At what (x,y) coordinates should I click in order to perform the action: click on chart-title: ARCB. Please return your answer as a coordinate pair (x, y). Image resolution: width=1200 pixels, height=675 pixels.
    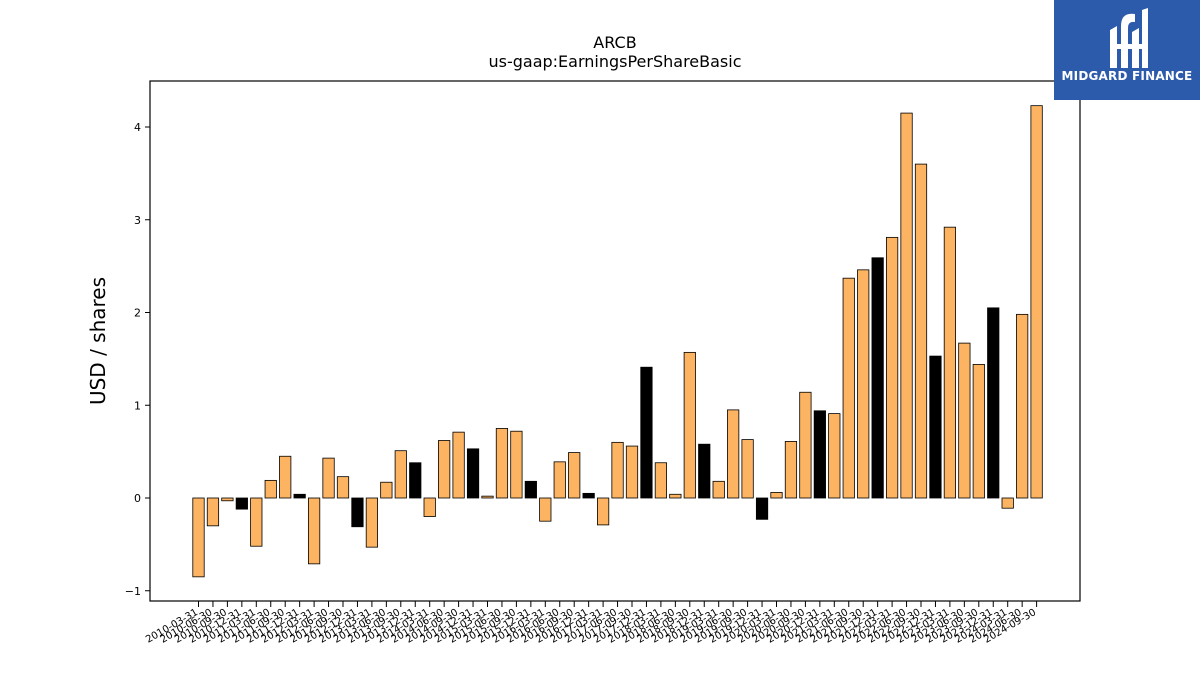
    Looking at the image, I should click on (615, 42).